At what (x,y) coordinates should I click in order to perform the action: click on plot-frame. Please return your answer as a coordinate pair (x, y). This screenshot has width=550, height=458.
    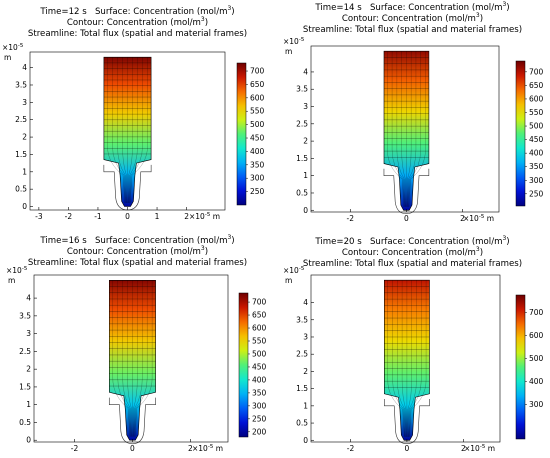
    Looking at the image, I should click on (405, 129).